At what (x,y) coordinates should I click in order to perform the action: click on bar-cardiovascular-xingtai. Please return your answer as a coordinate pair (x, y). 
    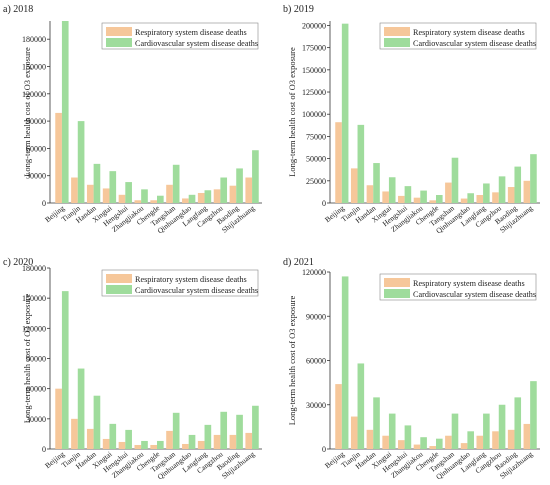
    Looking at the image, I should click on (113, 187).